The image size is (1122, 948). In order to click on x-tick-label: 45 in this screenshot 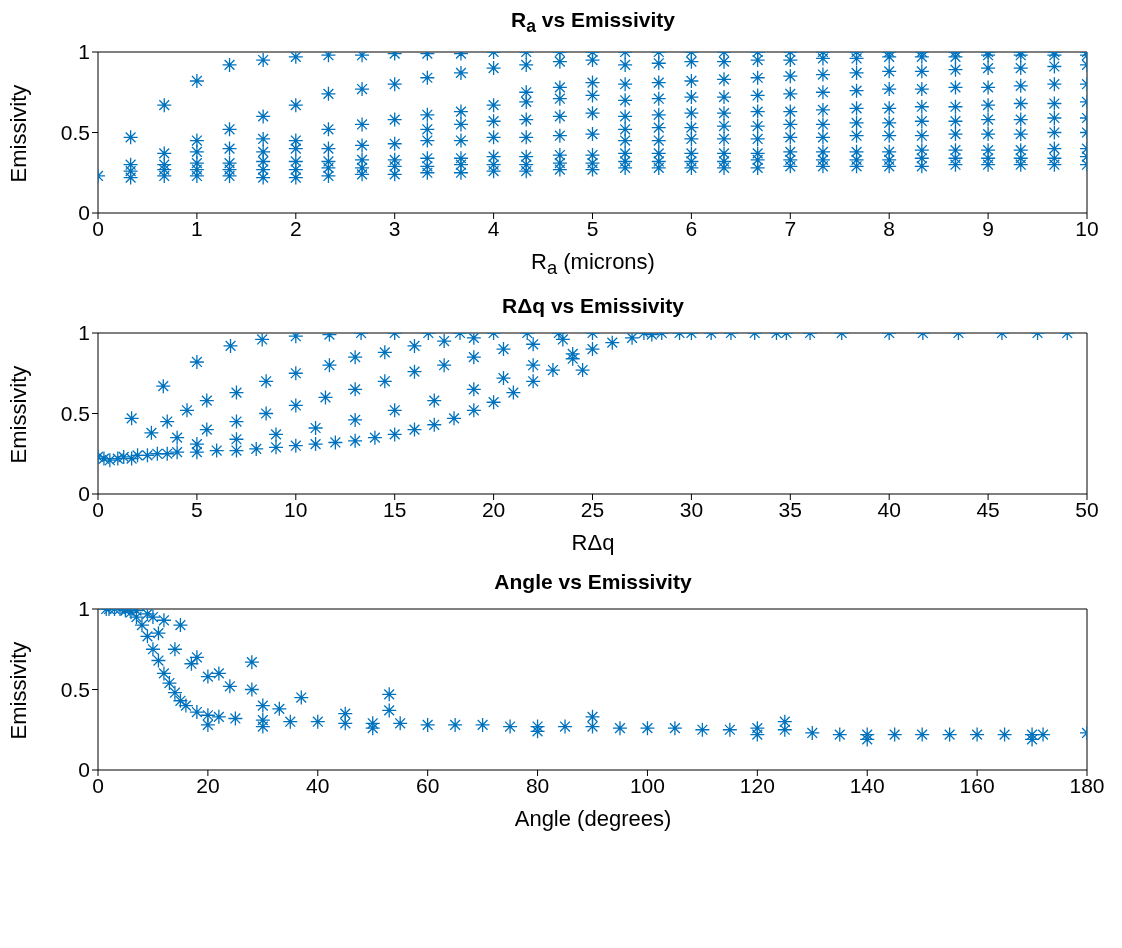, I will do `click(988, 509)`.